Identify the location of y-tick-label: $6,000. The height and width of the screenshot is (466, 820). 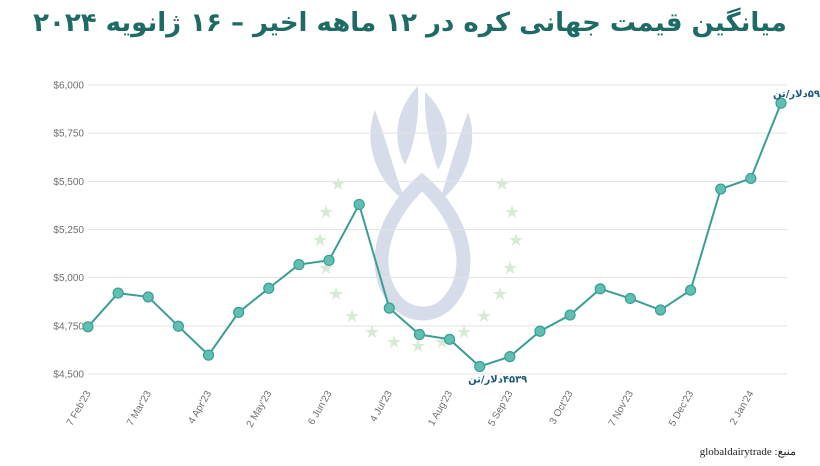
(68, 86).